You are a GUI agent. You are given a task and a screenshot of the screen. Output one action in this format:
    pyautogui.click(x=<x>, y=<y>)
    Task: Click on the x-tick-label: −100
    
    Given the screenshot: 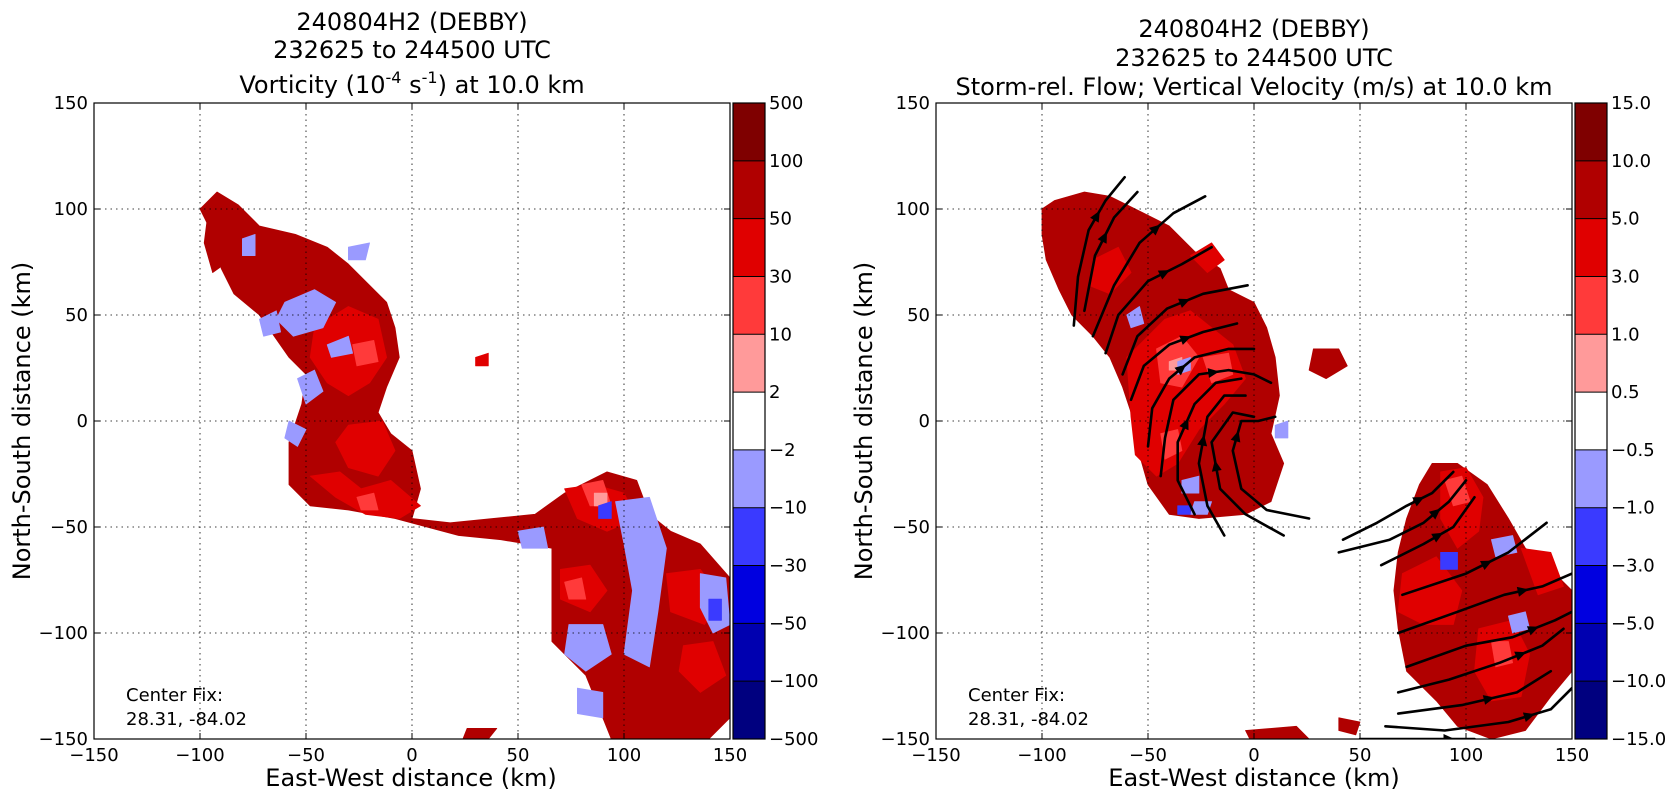 What is the action you would take?
    pyautogui.click(x=1041, y=755)
    